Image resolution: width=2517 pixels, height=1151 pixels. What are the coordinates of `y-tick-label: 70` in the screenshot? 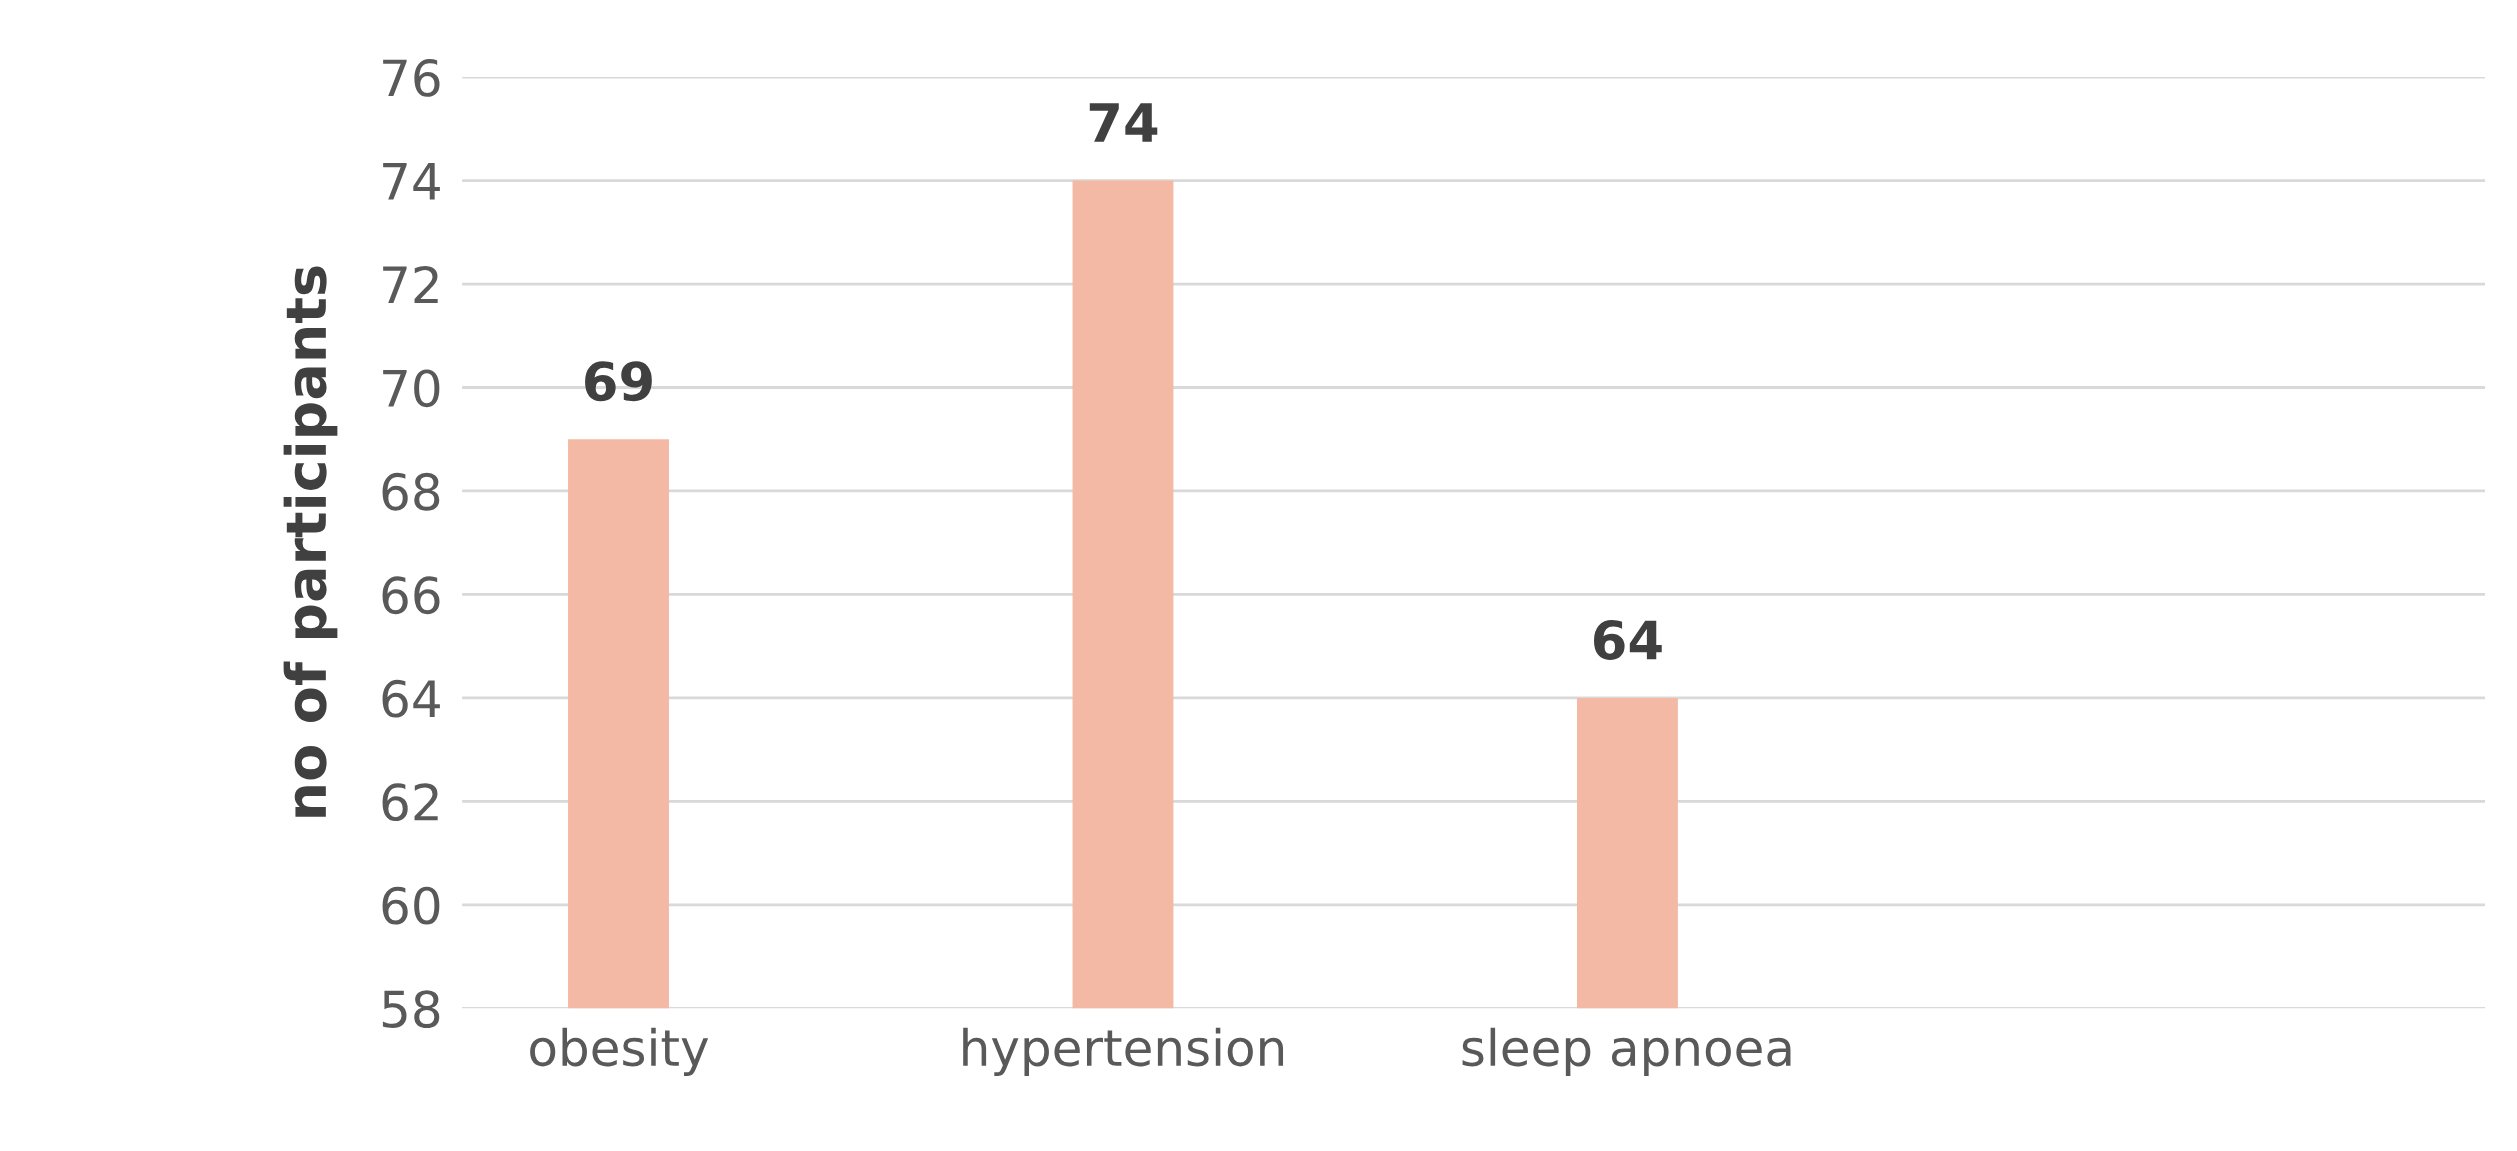 It's located at (411, 388).